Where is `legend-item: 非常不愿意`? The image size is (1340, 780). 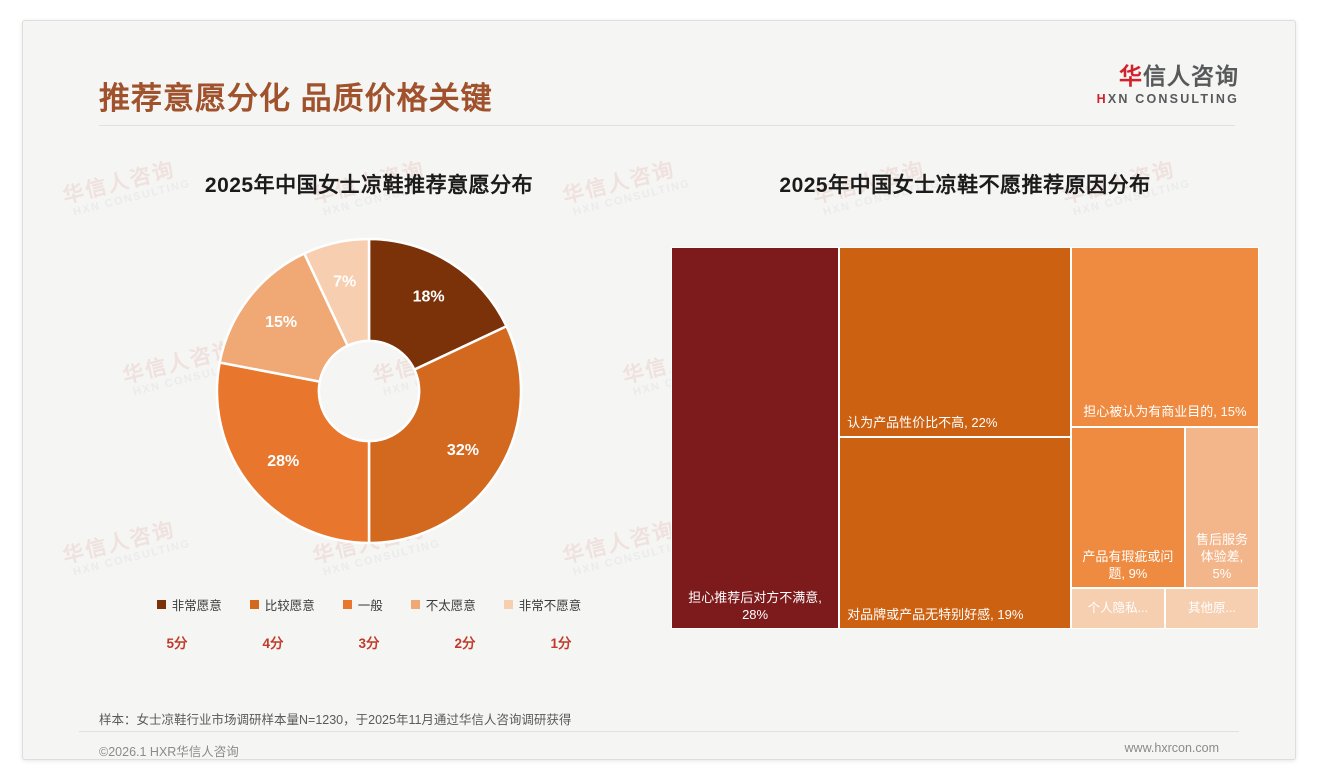 legend-item: 非常不愿意 is located at coordinates (542, 604).